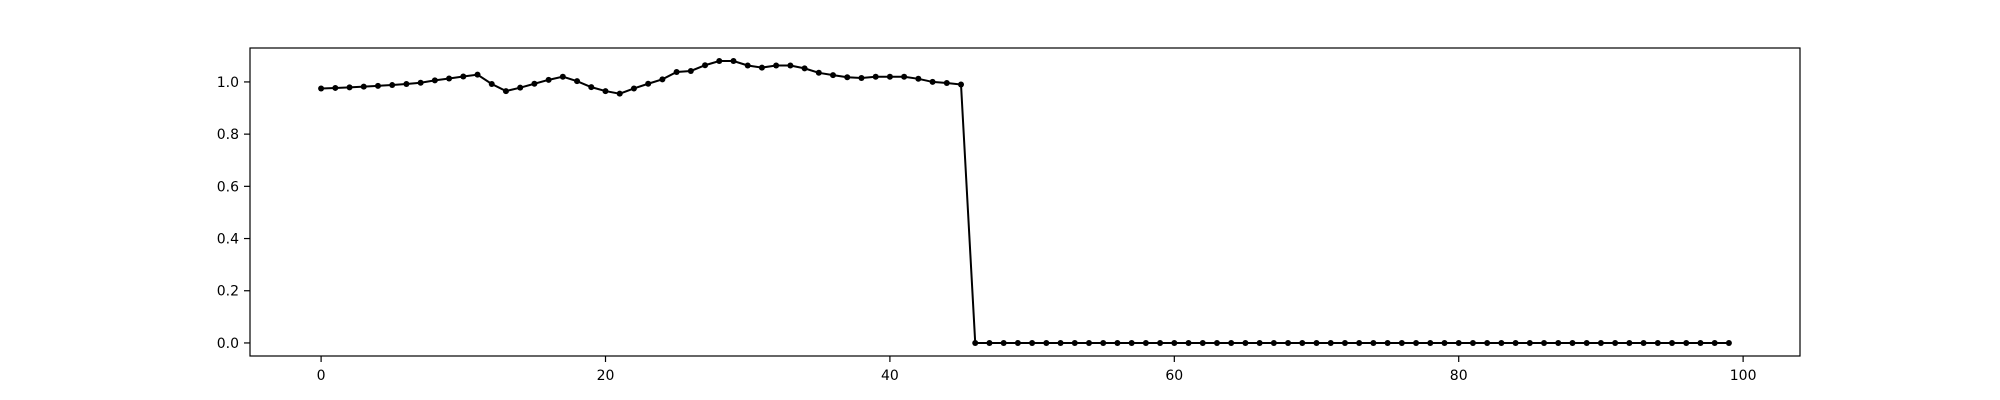 The image size is (2000, 400). What do you see at coordinates (233, 213) in the screenshot?
I see `y-axis: 0.0 0.2 0.4 0.6 0.8 1.0` at bounding box center [233, 213].